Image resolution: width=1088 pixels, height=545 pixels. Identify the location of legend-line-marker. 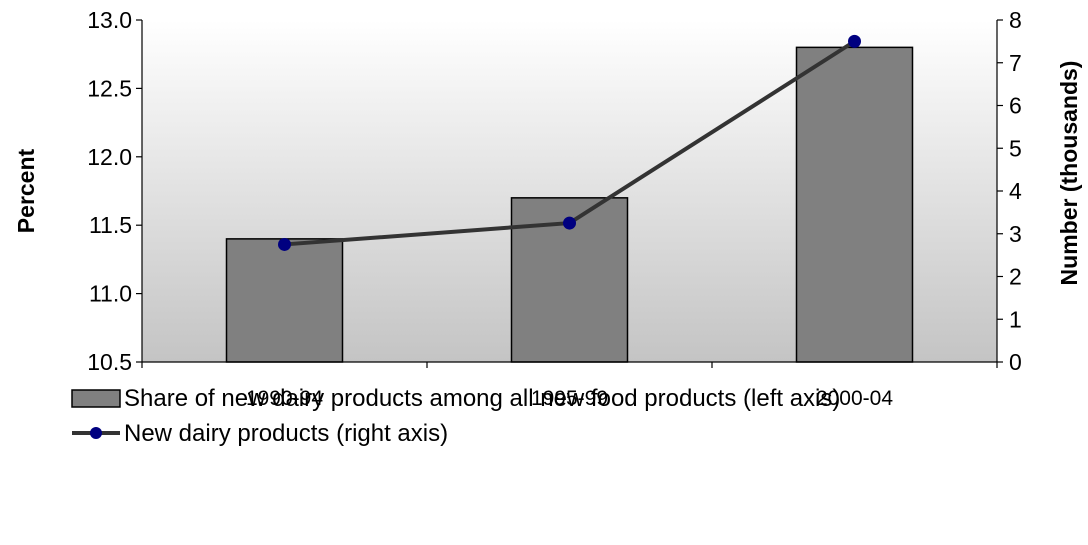
(96, 433).